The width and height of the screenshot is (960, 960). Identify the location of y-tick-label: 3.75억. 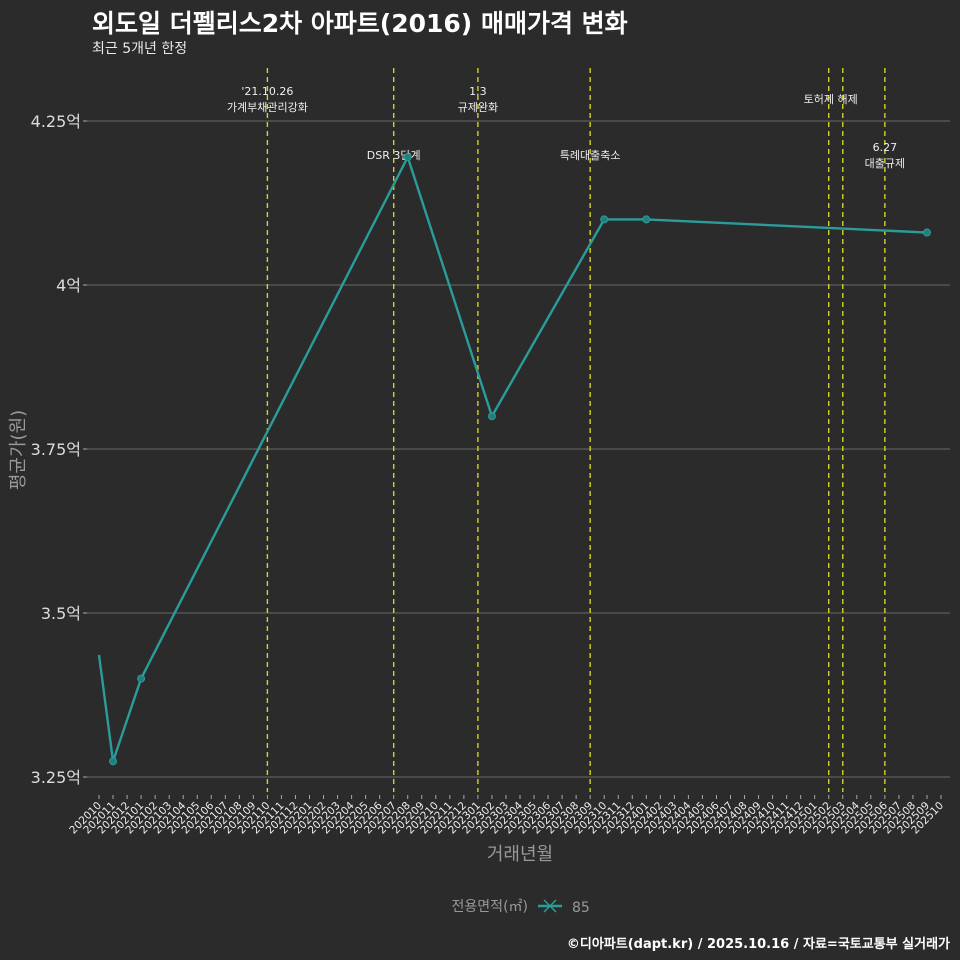
(56, 449).